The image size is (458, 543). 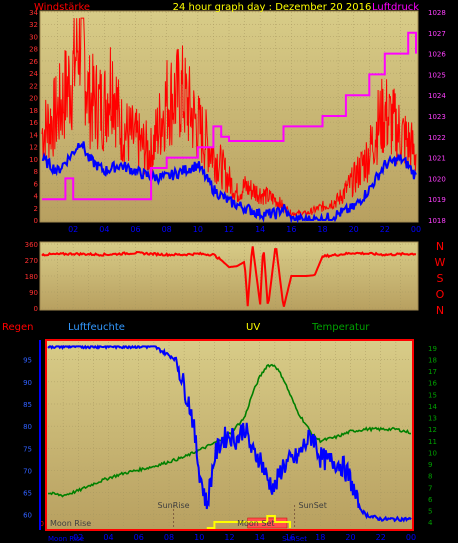 I want to click on wind-x-tick-label: 12, so click(x=229, y=229).